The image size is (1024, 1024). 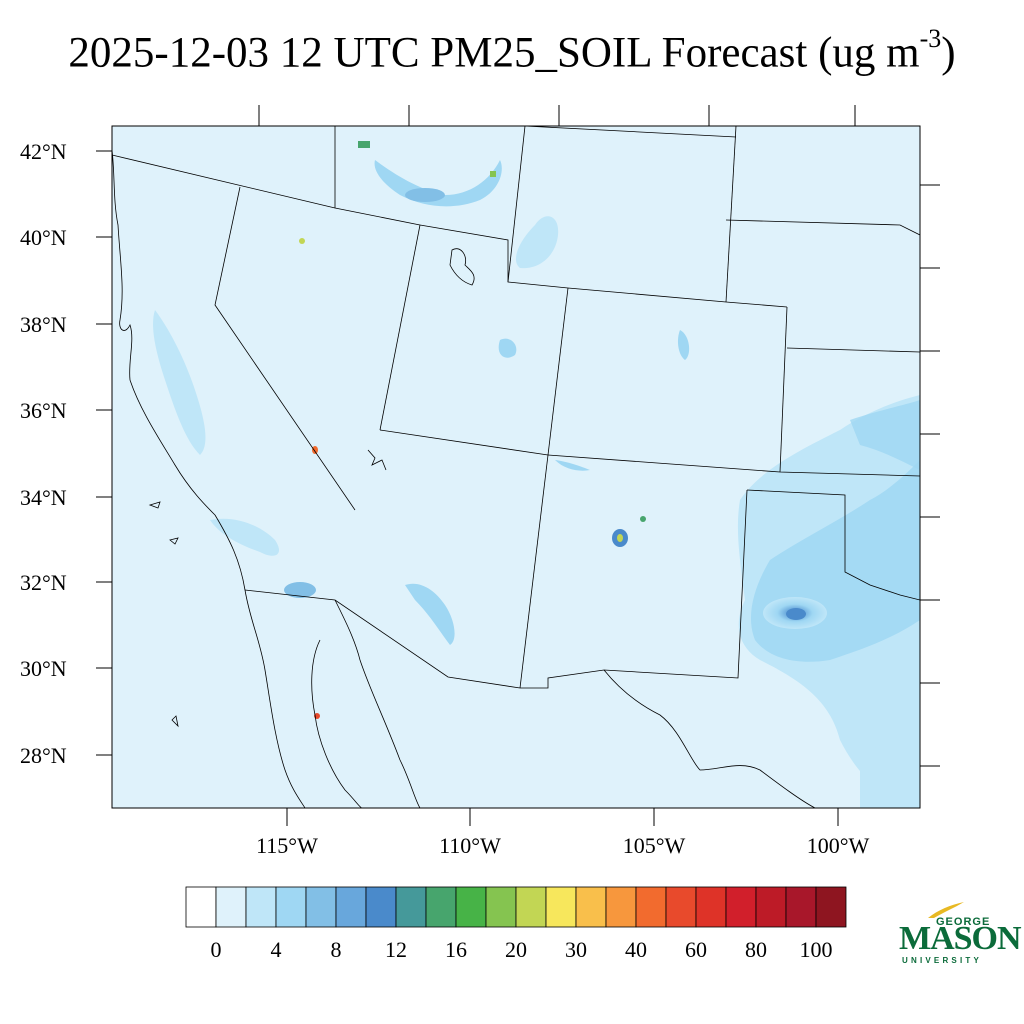 I want to click on lat-label: 30°N, so click(x=43, y=668).